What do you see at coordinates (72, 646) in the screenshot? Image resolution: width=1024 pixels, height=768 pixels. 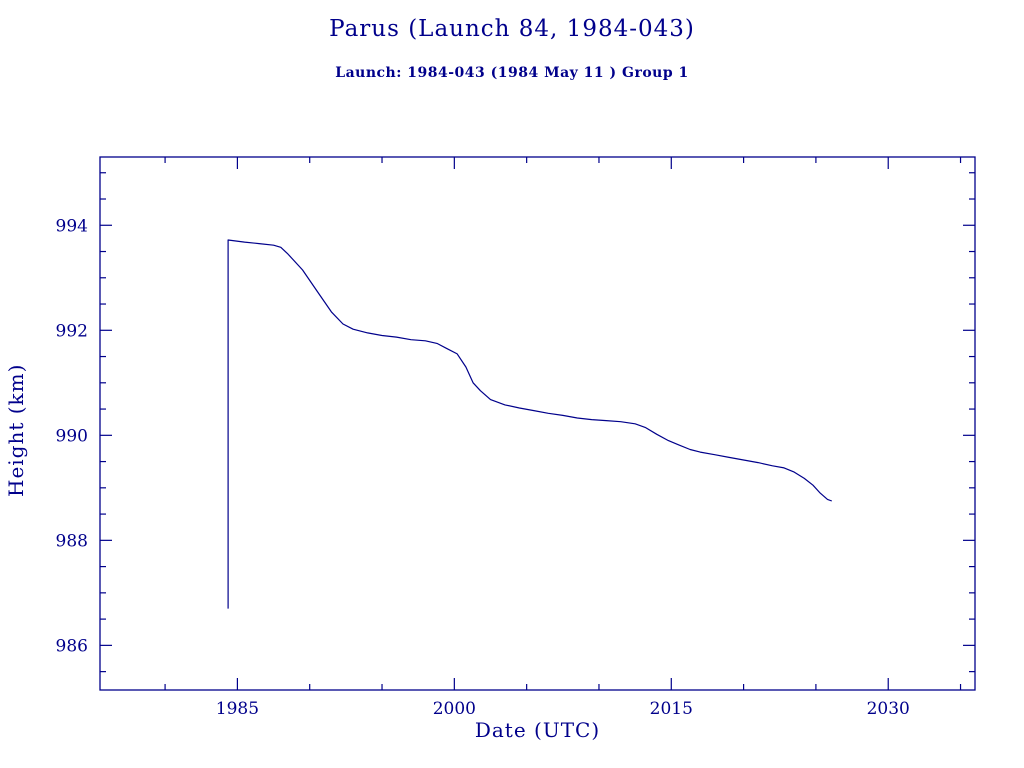 I see `y-tick-label: 986` at bounding box center [72, 646].